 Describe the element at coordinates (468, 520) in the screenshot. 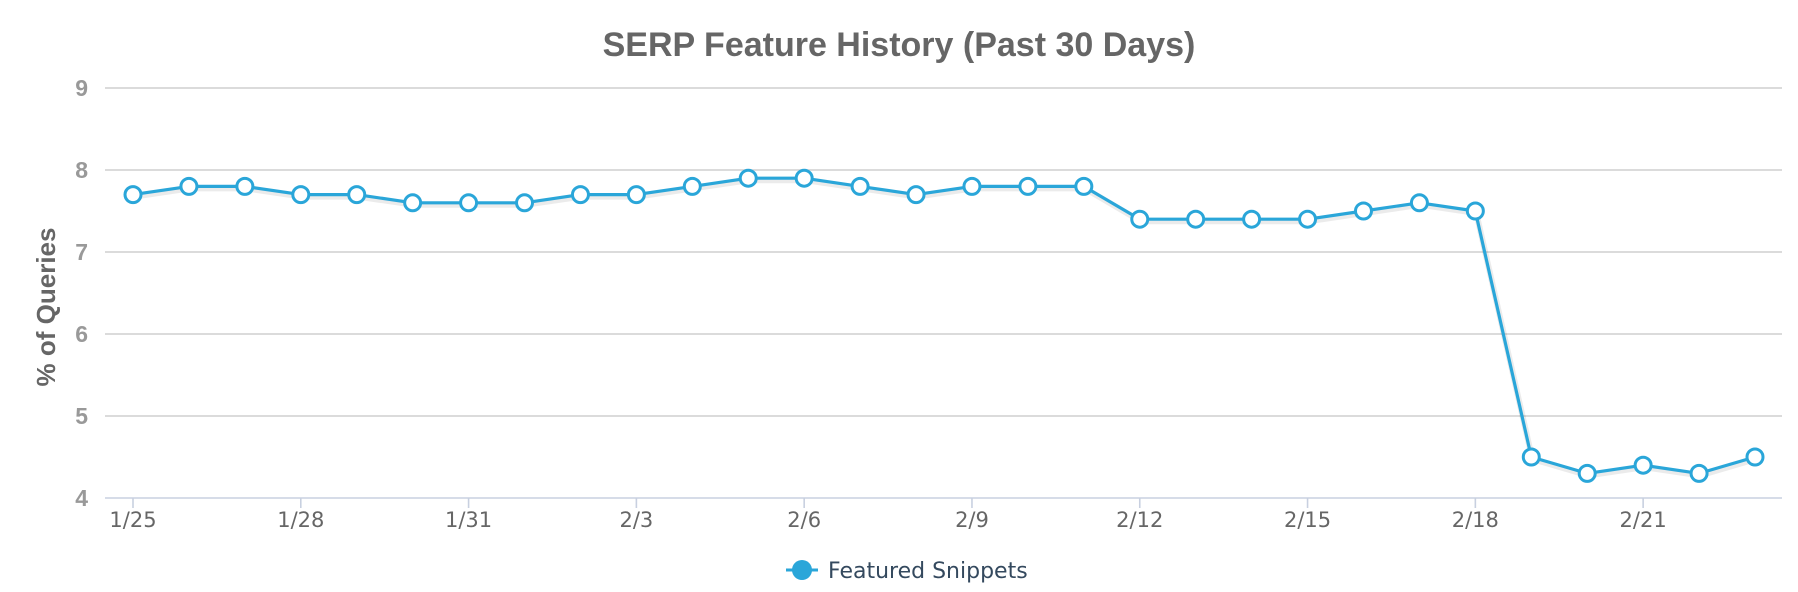

I see `x-tick-label: 1/31` at that location.